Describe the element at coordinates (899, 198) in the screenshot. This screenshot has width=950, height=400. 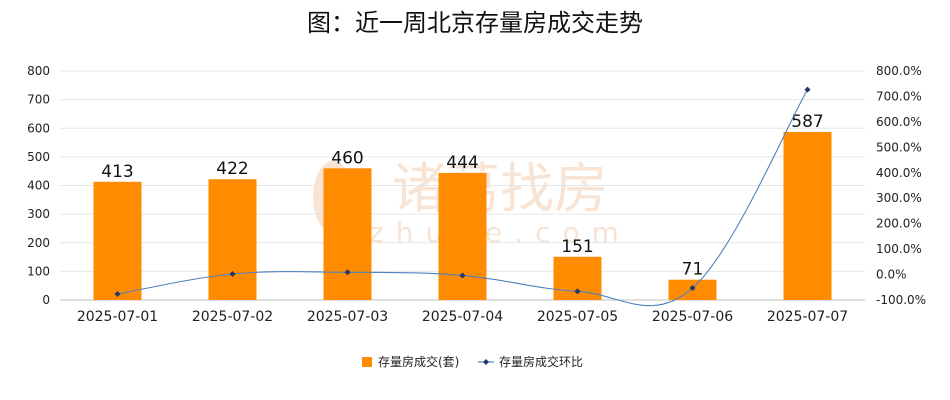
I see `right-tick-label: 300.0%` at that location.